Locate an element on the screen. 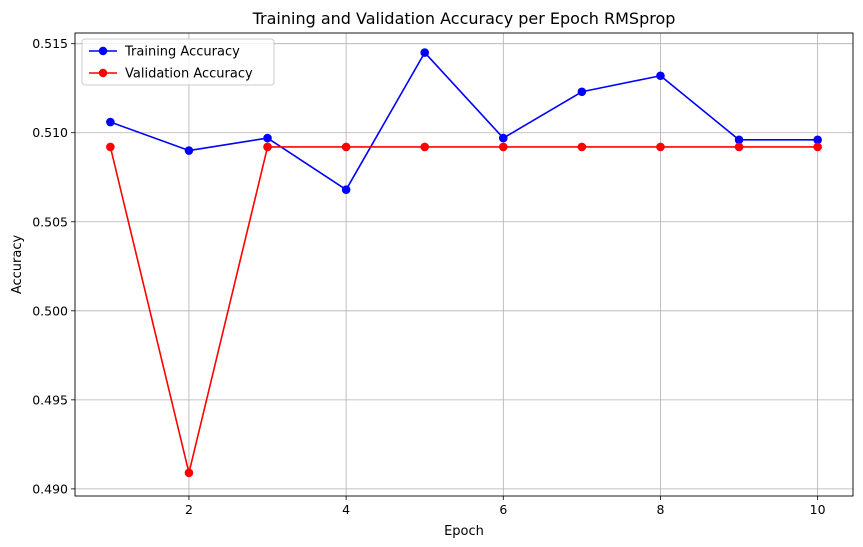 The image size is (863, 547). y-tick-label: 0.490 is located at coordinates (50, 488).